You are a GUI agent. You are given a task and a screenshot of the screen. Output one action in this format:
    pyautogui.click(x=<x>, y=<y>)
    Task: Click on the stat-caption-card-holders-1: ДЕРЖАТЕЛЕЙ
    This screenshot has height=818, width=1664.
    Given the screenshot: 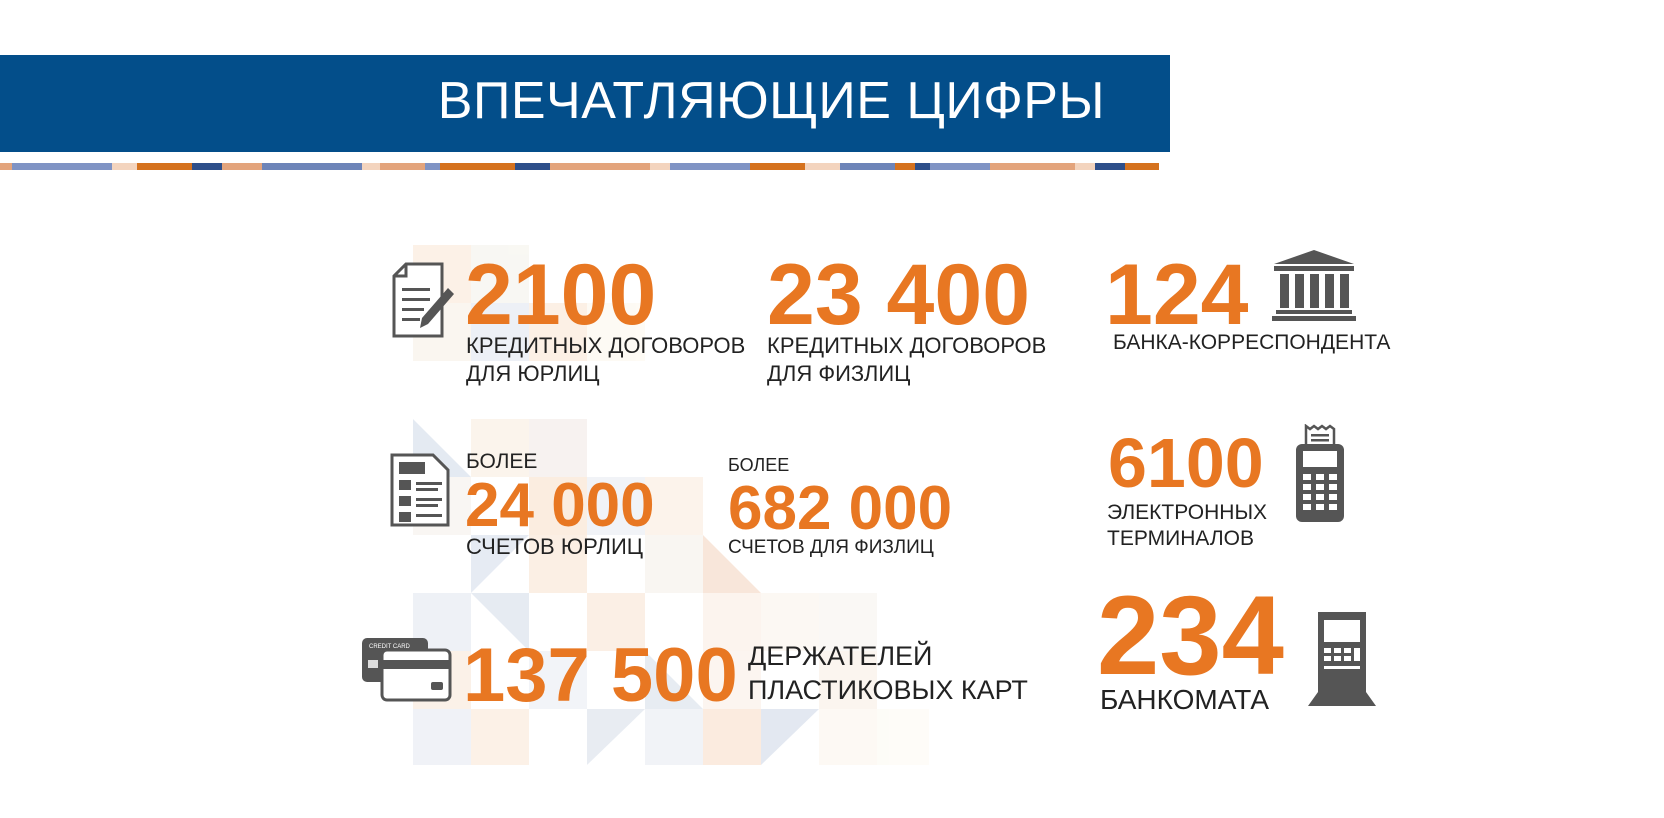 What is the action you would take?
    pyautogui.click(x=840, y=656)
    